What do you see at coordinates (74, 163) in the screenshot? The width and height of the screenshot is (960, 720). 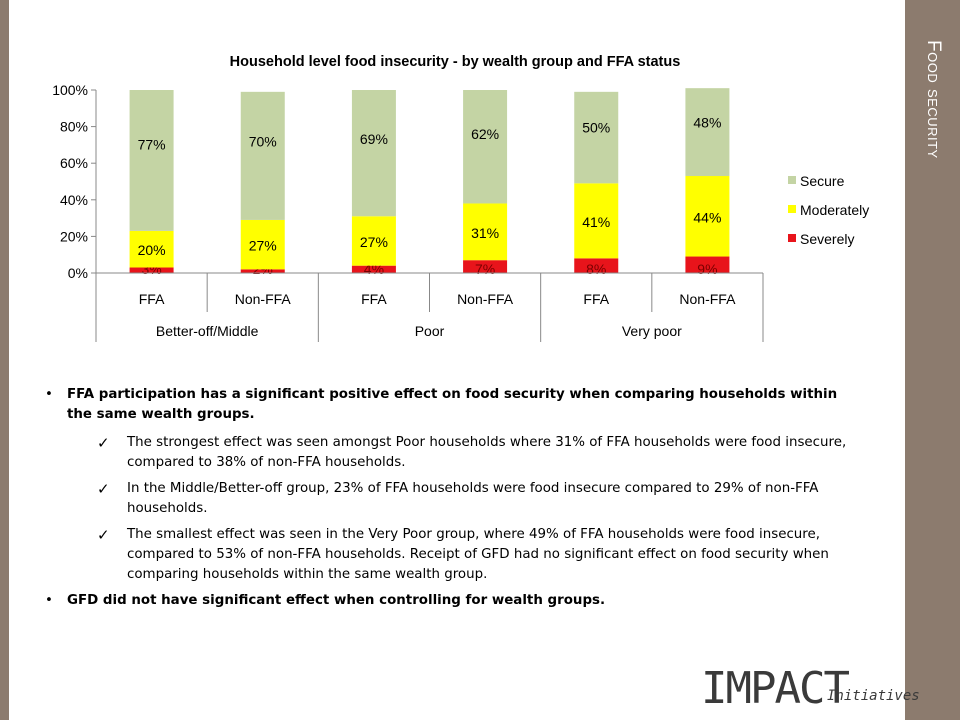 I see `y-tick-label: 60%` at bounding box center [74, 163].